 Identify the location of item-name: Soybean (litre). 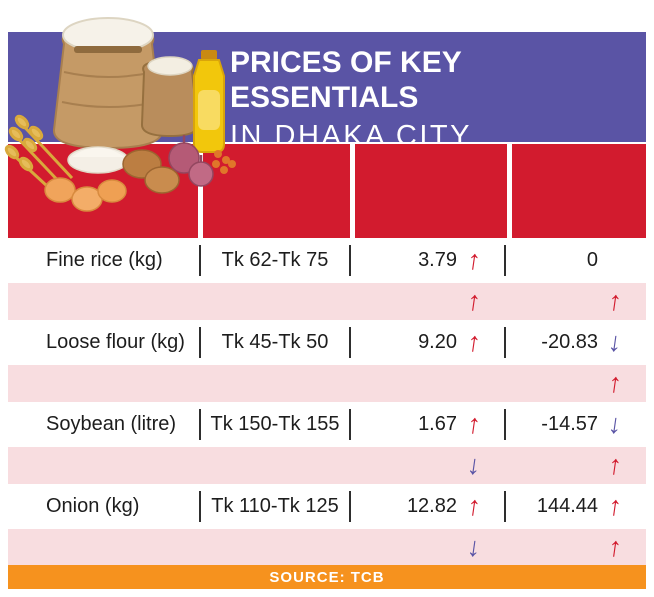
(111, 424).